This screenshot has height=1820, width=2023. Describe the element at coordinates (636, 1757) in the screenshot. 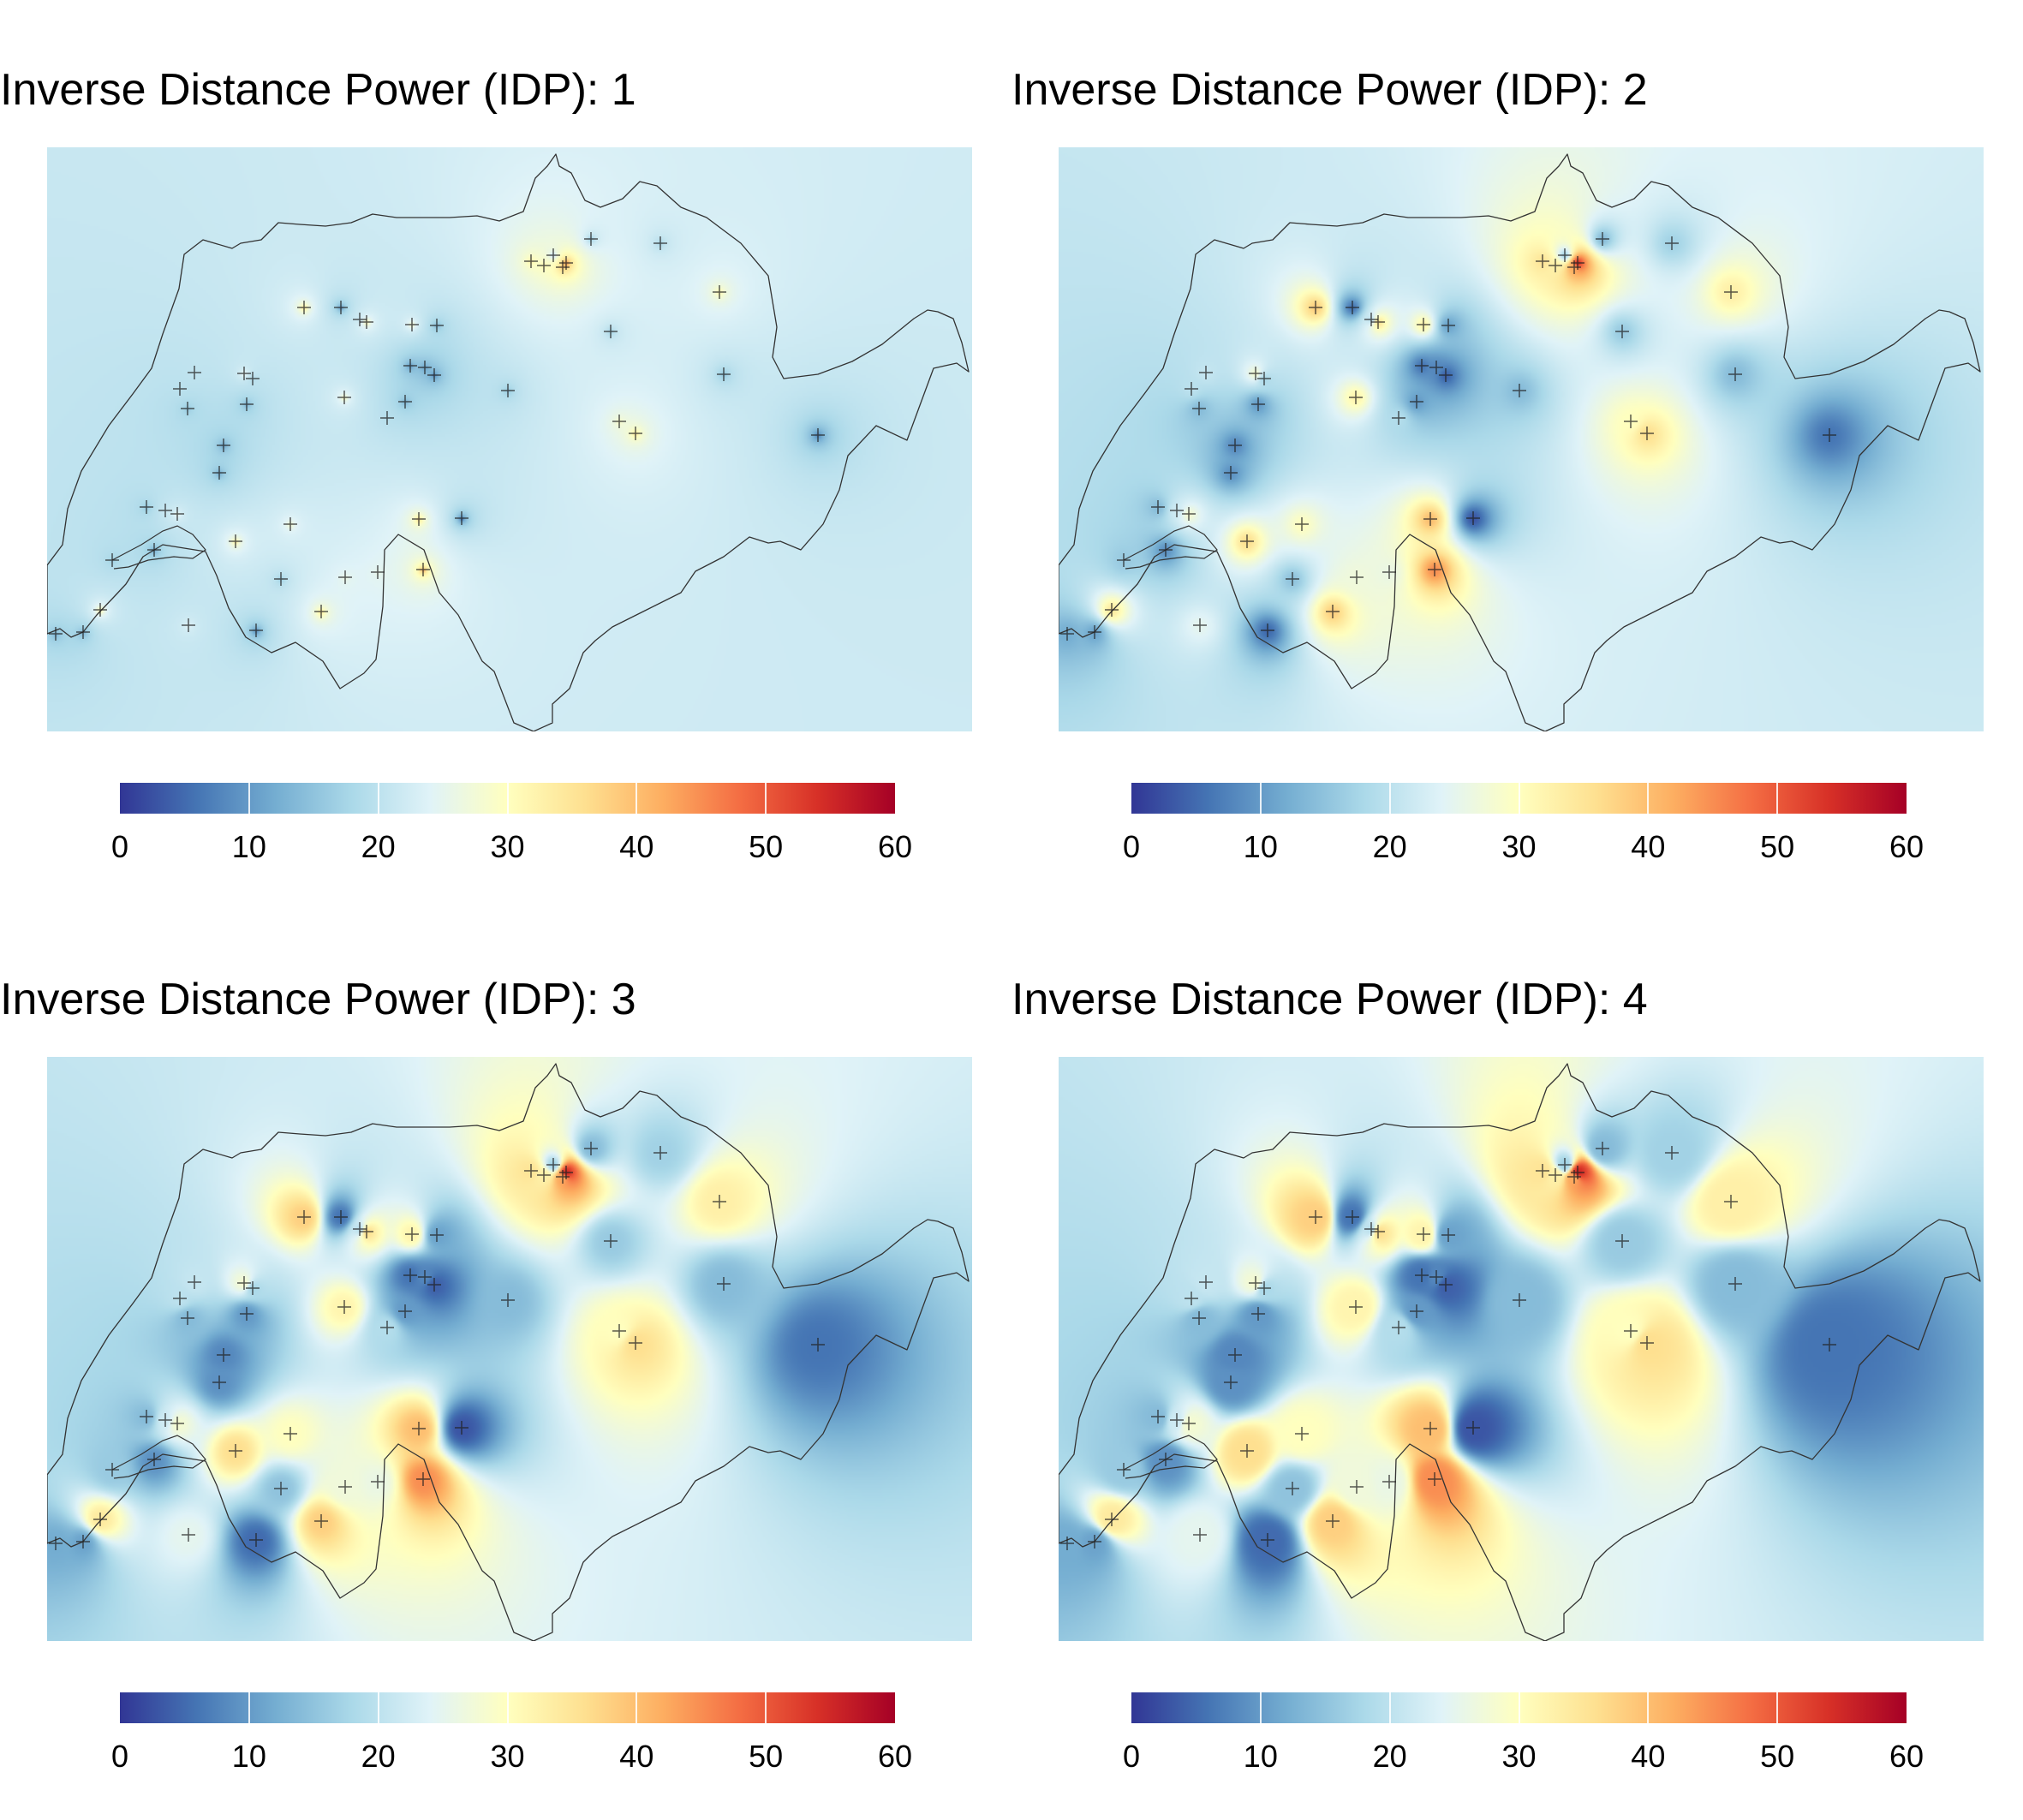

I see `legend-tick-label: 40` at that location.